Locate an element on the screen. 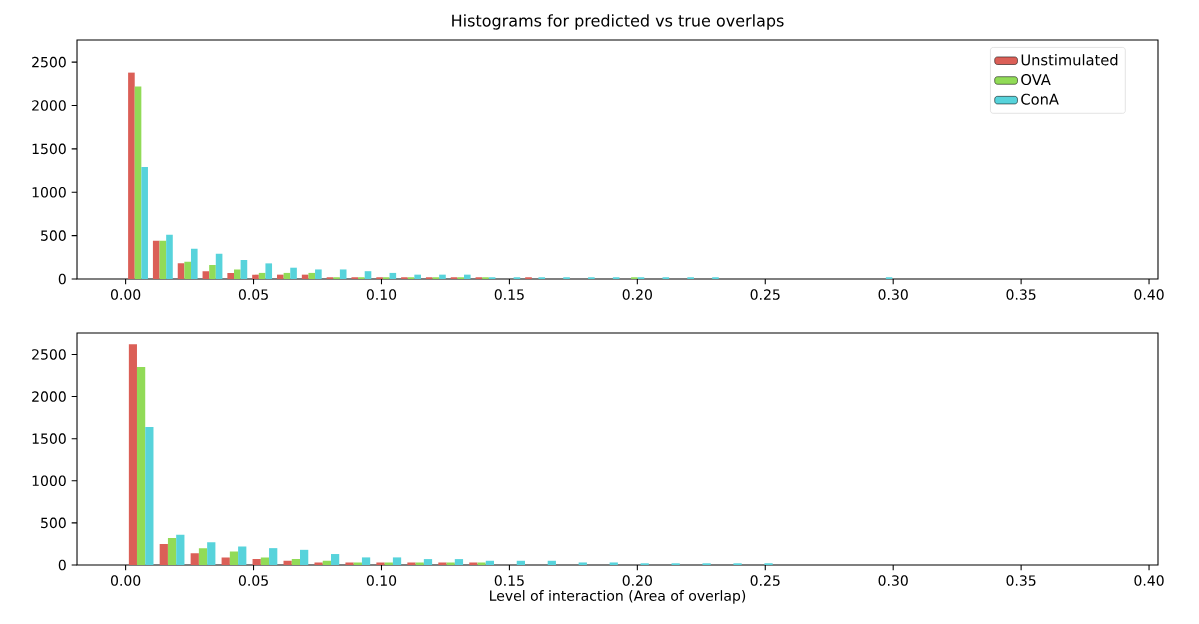 This screenshot has height=624, width=1199. legend-label: Unstimulated is located at coordinates (1069, 60).